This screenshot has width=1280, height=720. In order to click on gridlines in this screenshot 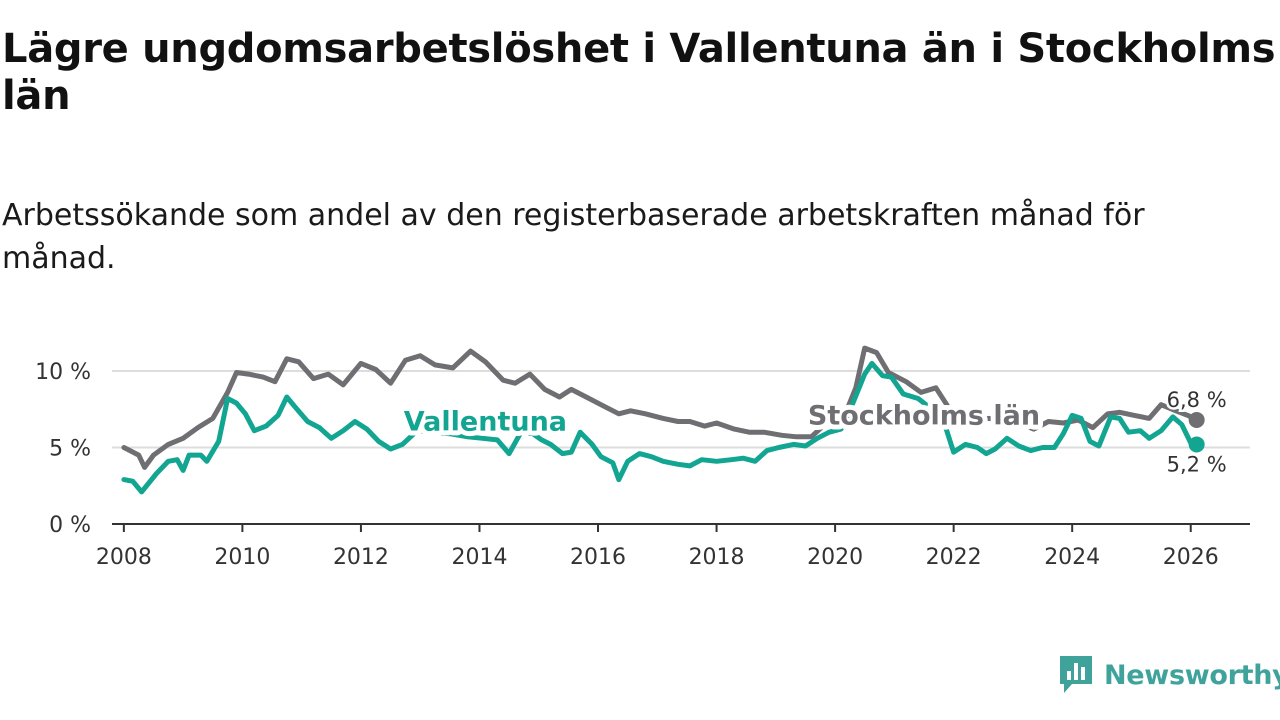, I will do `click(681, 409)`.